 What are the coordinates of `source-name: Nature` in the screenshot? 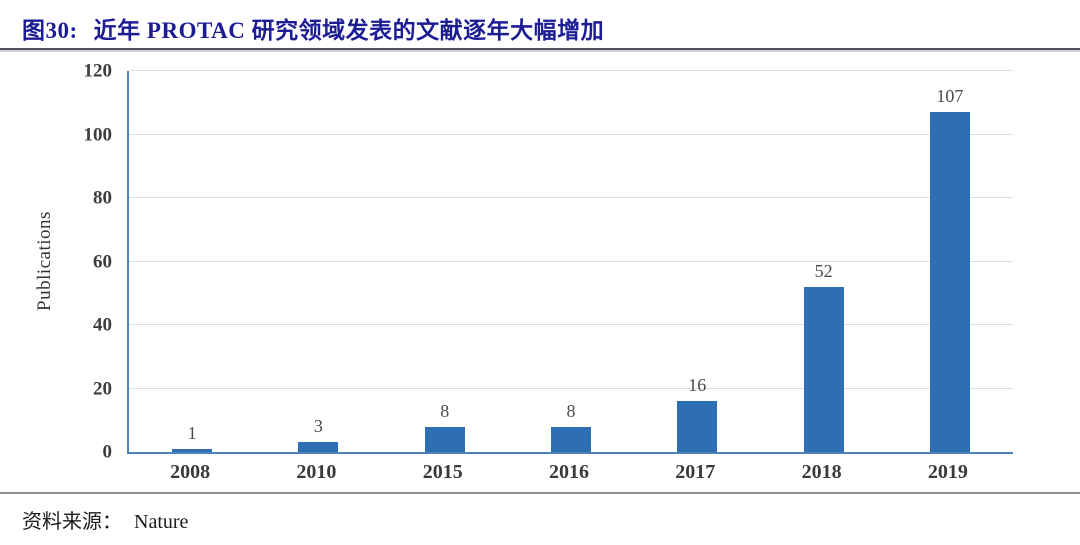 It's located at (161, 522).